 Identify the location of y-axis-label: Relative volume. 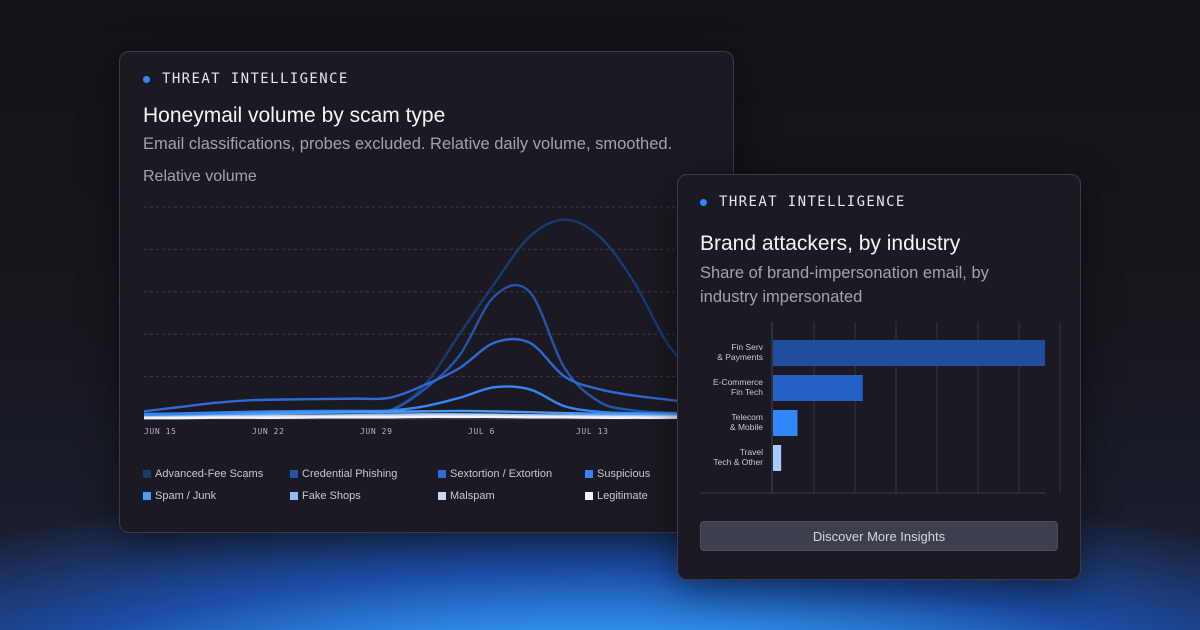
(200, 176).